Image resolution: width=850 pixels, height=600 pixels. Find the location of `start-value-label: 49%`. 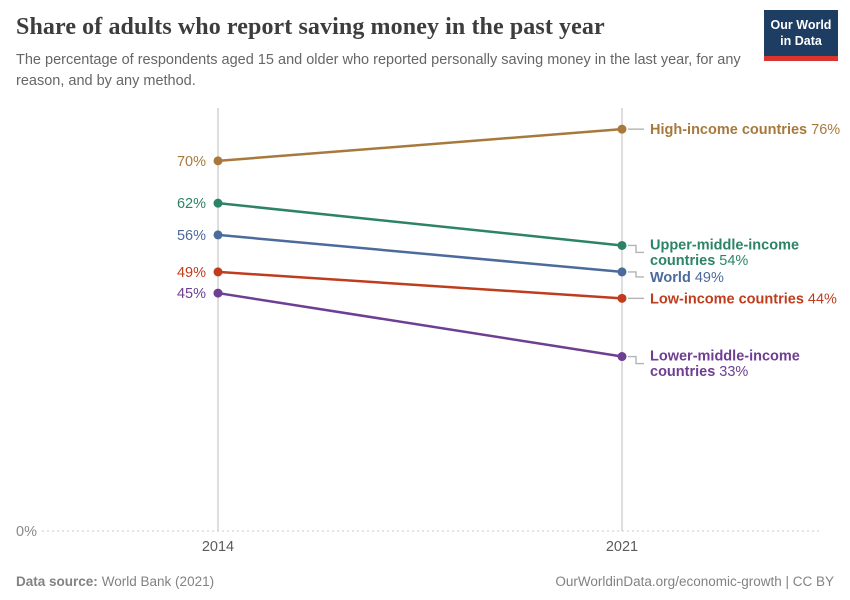

start-value-label: 49% is located at coordinates (191, 273).